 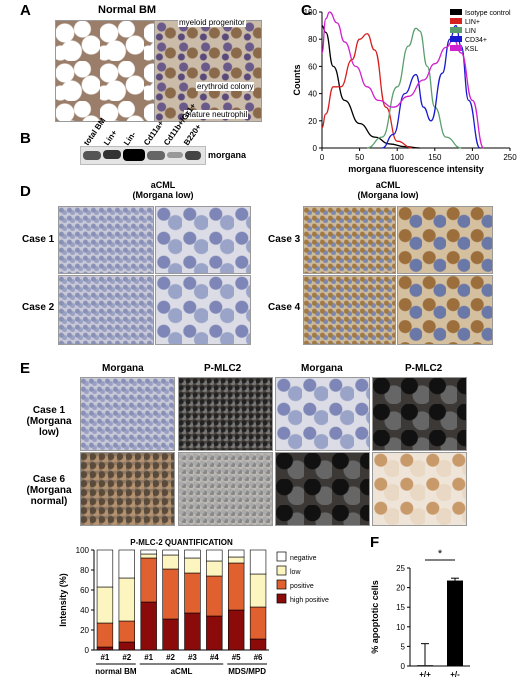 What do you see at coordinates (420, 613) in the screenshot?
I see `apoptosis-bar-chart: 0 5 10 15 20 25 % apoptotic cells +/+ +/- *` at bounding box center [420, 613].